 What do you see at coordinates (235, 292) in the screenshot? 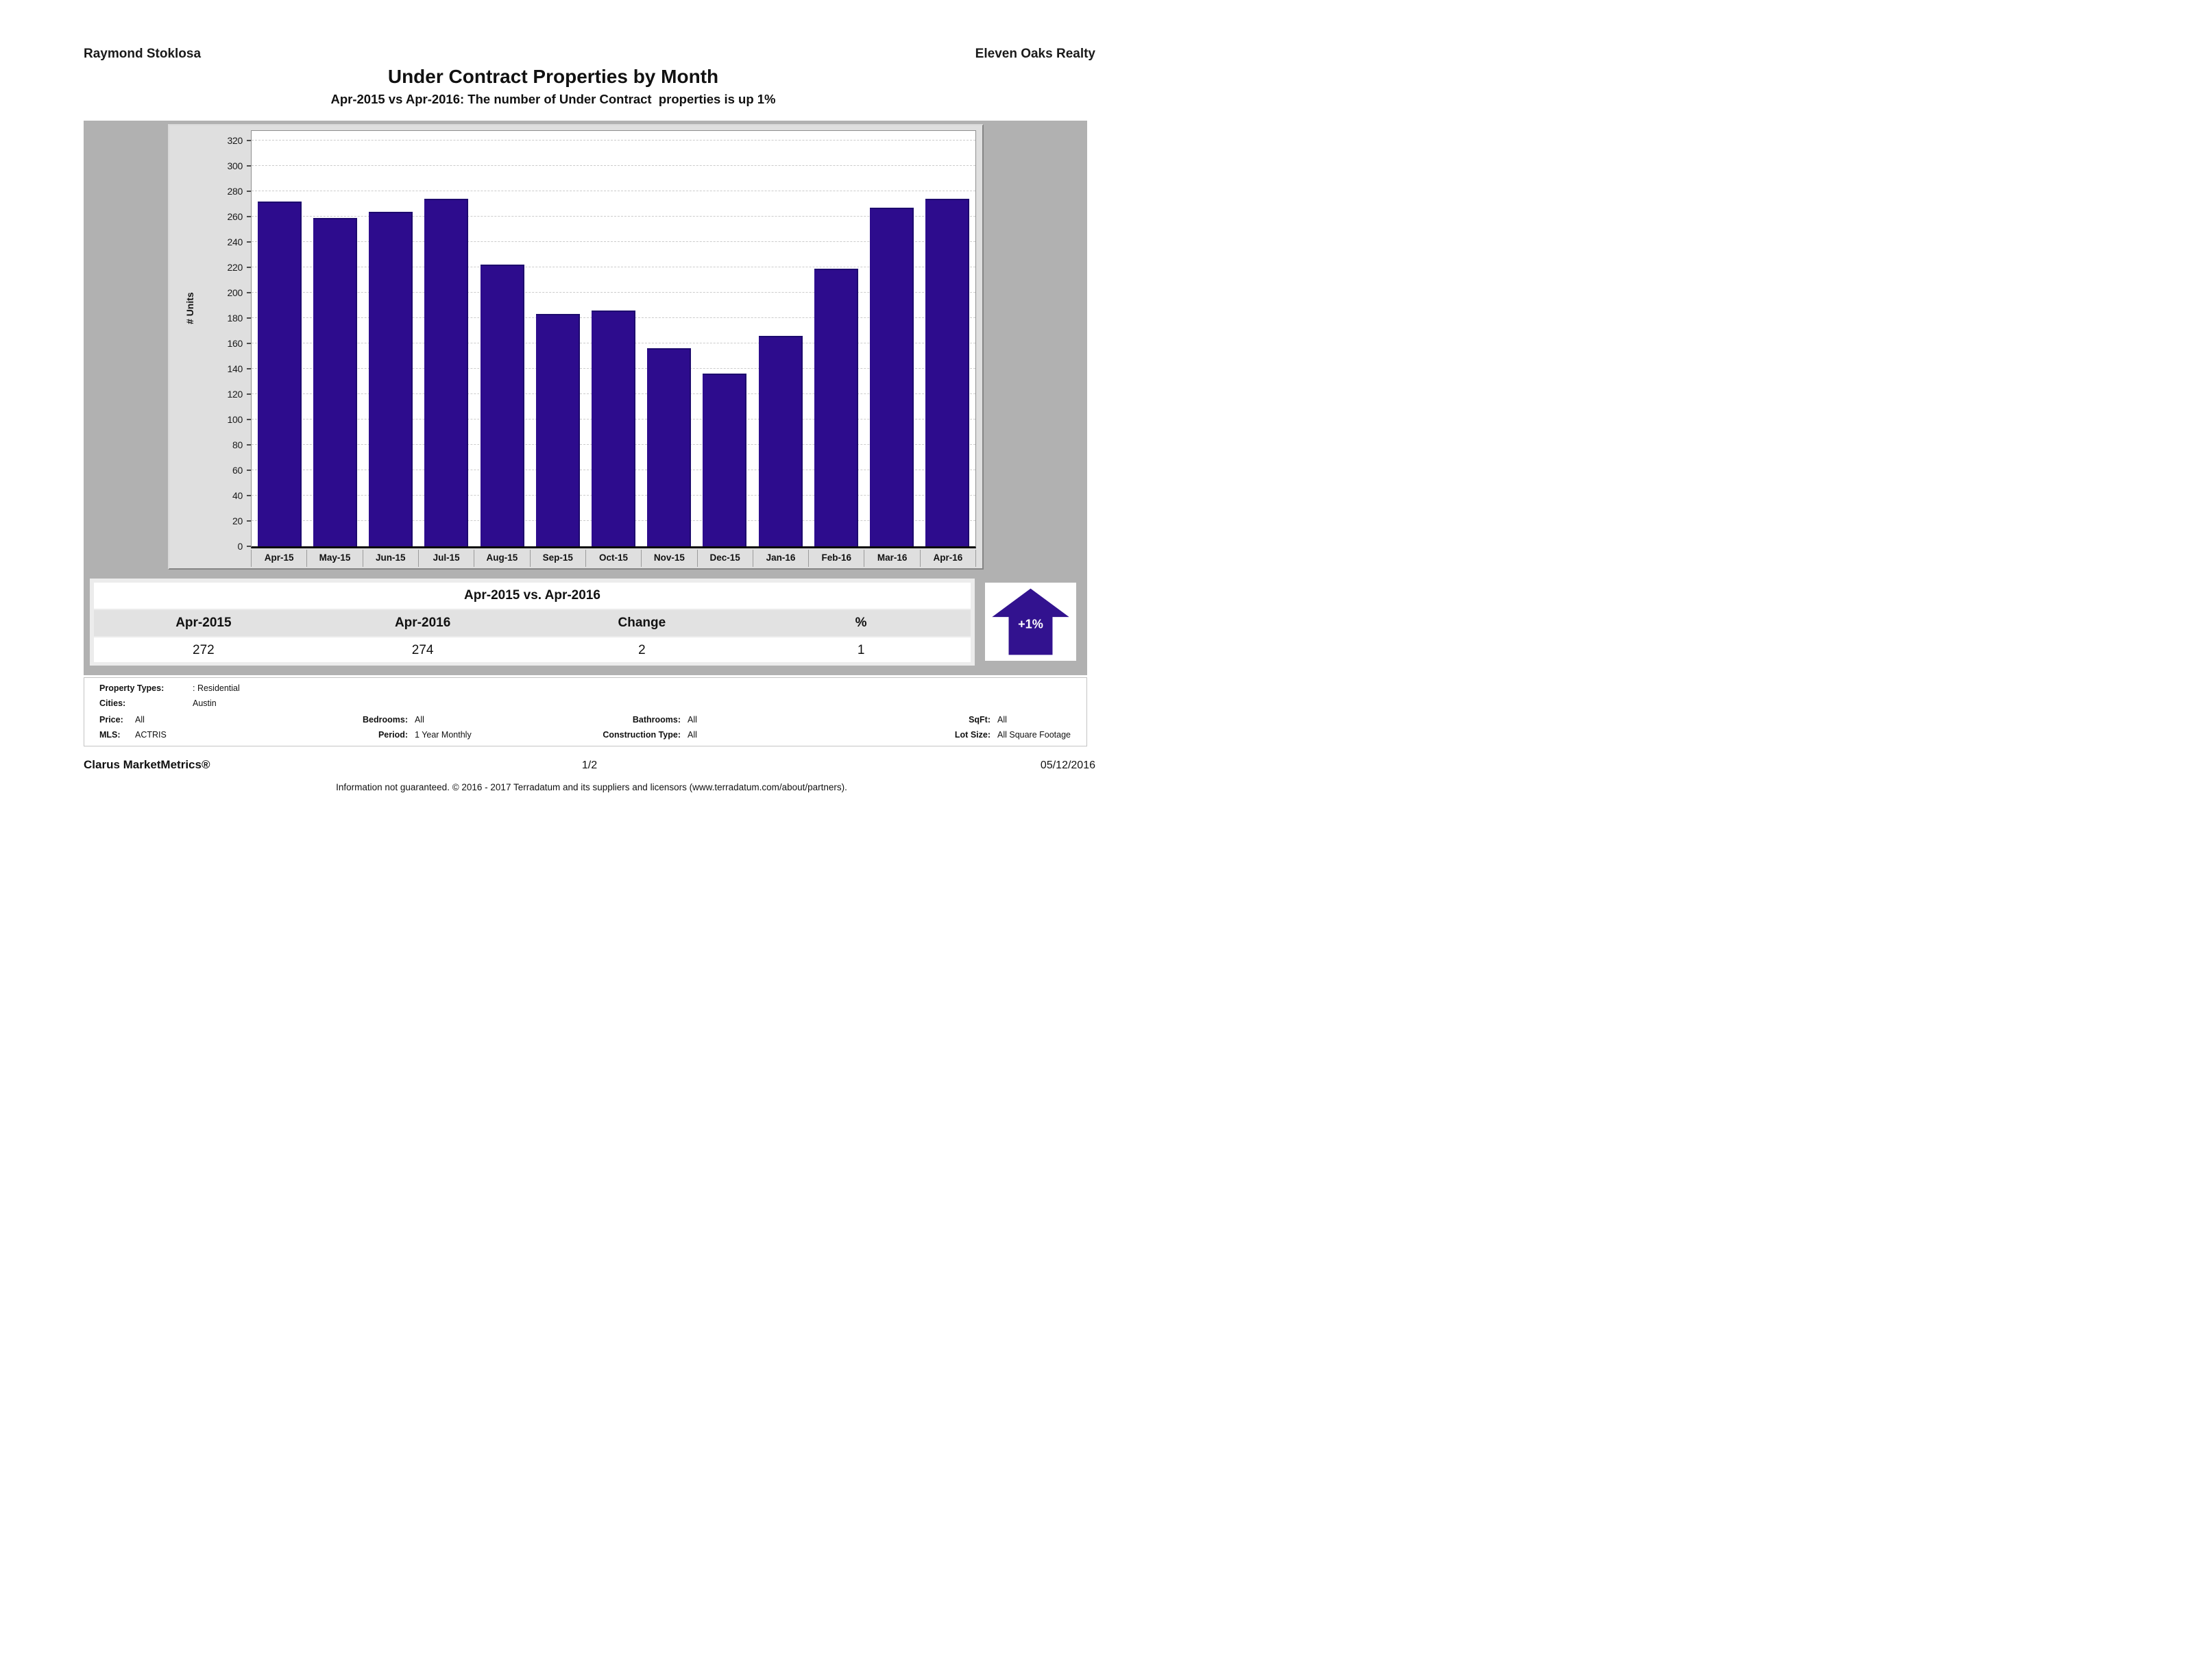
I see `y-tick-label-200: 200` at bounding box center [235, 292].